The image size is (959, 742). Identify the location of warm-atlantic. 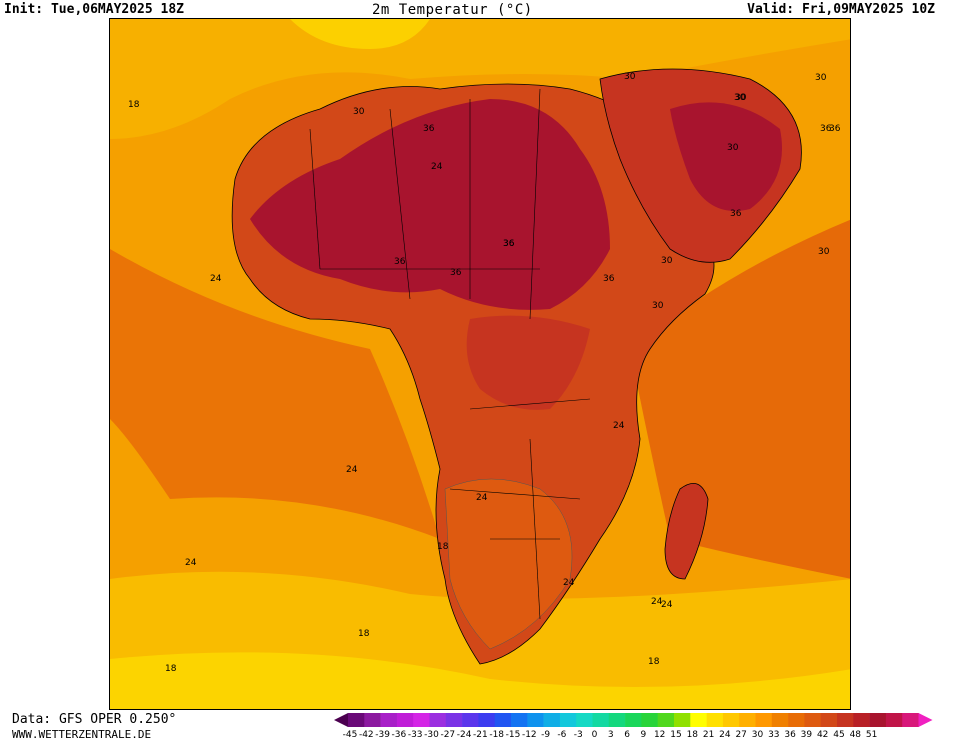
(275, 394).